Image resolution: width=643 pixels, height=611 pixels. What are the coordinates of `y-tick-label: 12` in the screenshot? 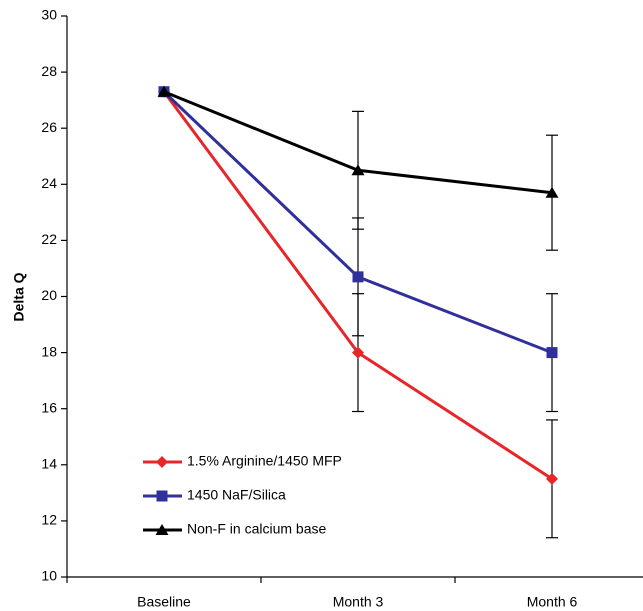 It's located at (49, 520).